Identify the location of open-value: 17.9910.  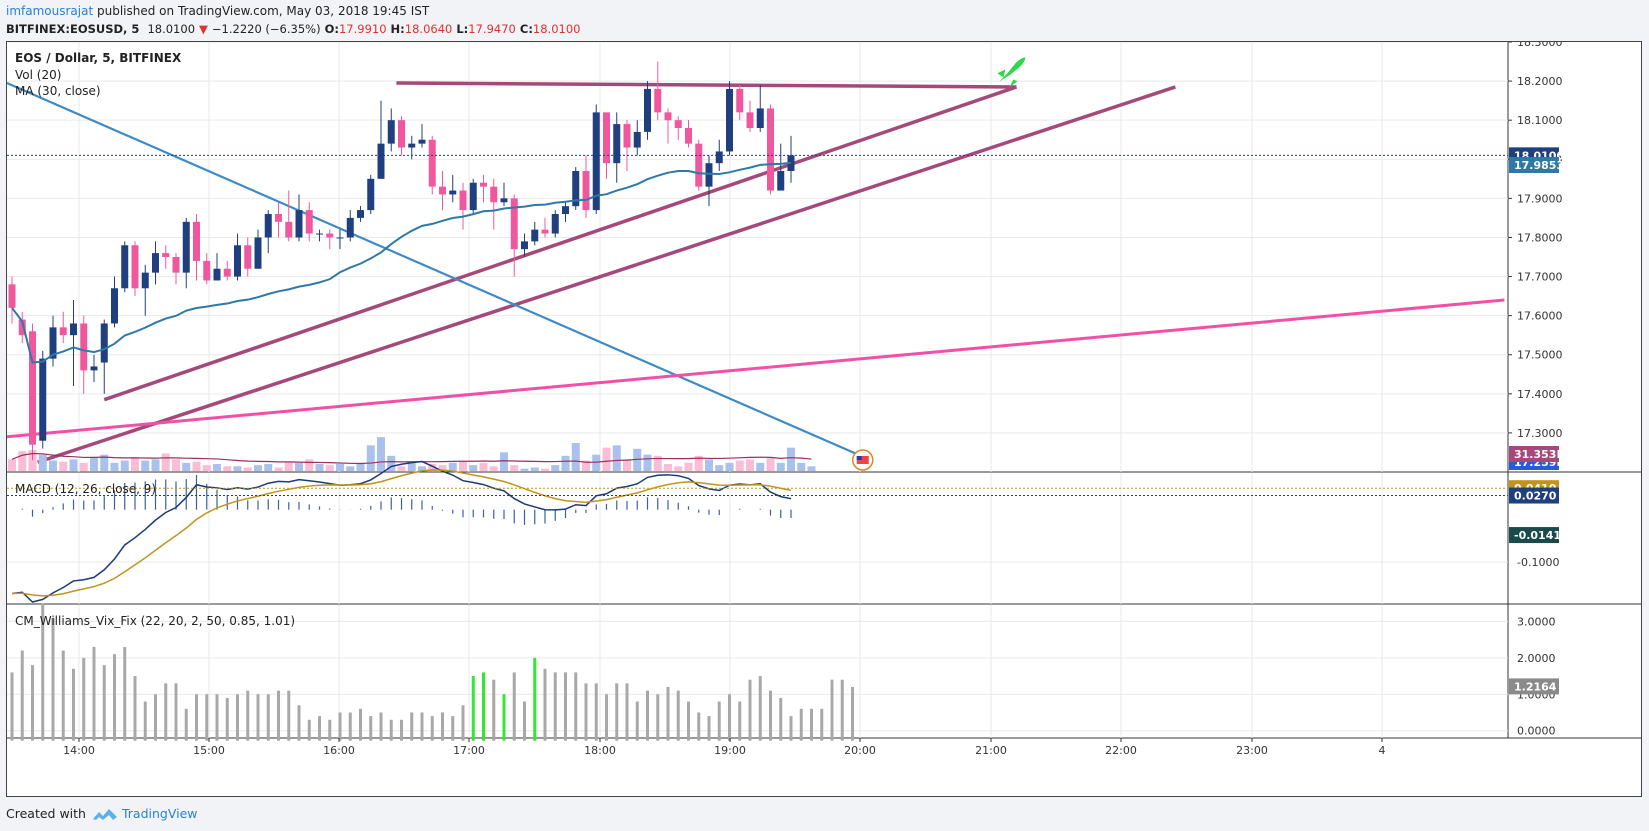
(362, 29).